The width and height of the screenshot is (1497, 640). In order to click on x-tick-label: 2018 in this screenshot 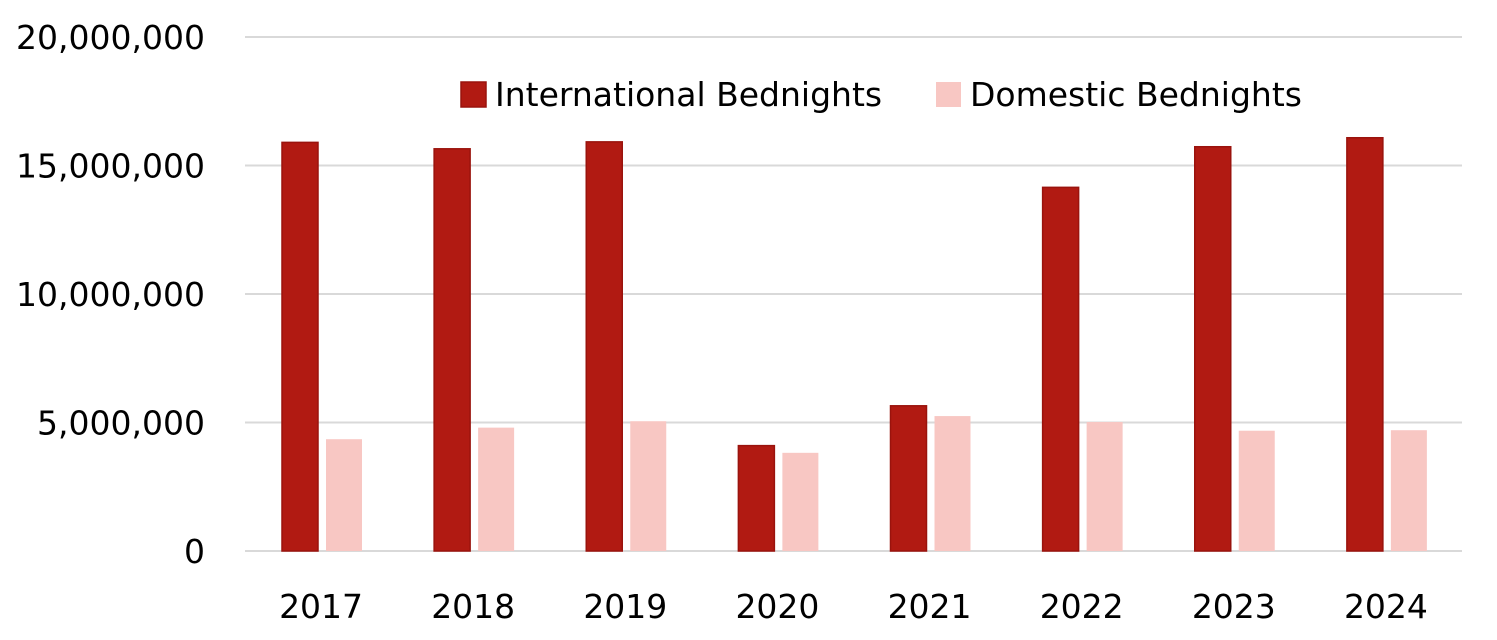, I will do `click(473, 606)`.